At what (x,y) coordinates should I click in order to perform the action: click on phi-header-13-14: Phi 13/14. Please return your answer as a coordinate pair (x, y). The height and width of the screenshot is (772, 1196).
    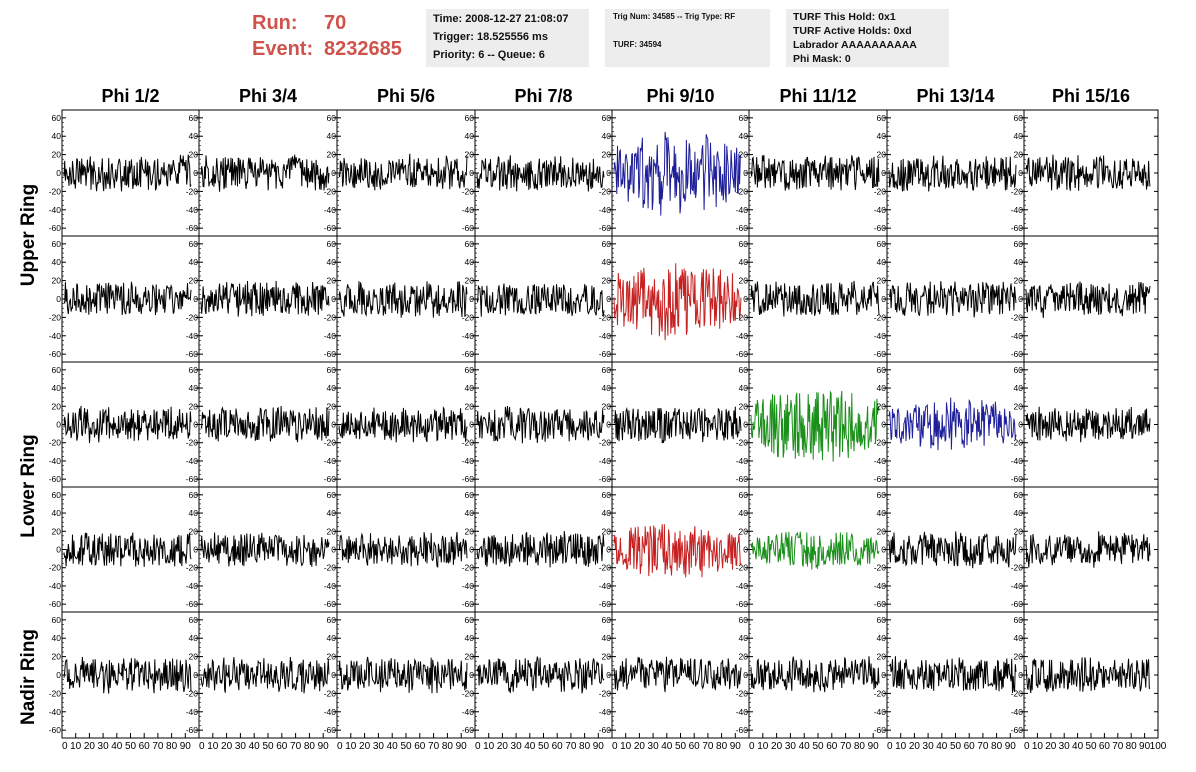
    Looking at the image, I should click on (955, 96).